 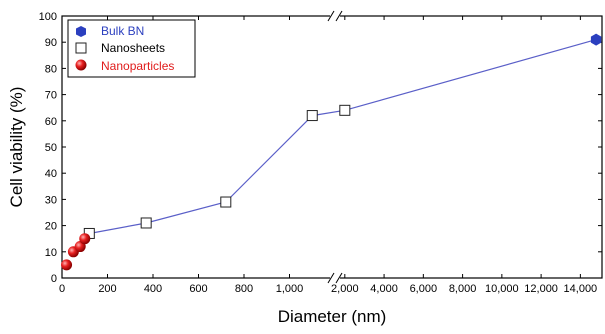 I want to click on y-tick-label: 90, so click(x=51, y=43).